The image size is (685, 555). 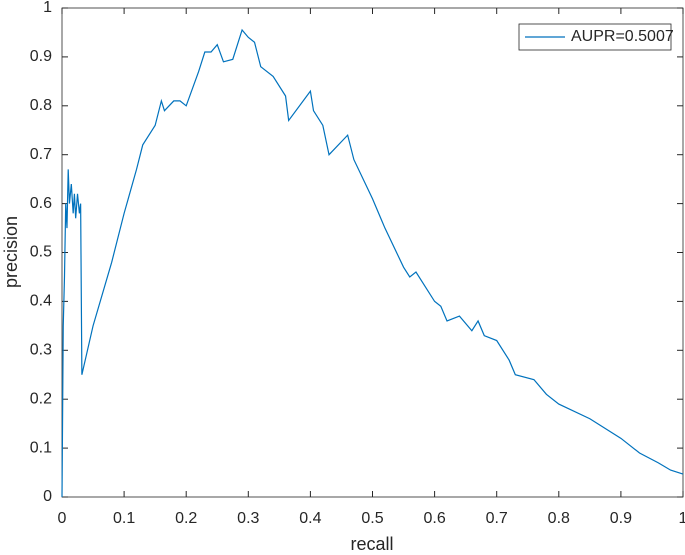 What do you see at coordinates (47, 8) in the screenshot?
I see `y-tick-label: 1` at bounding box center [47, 8].